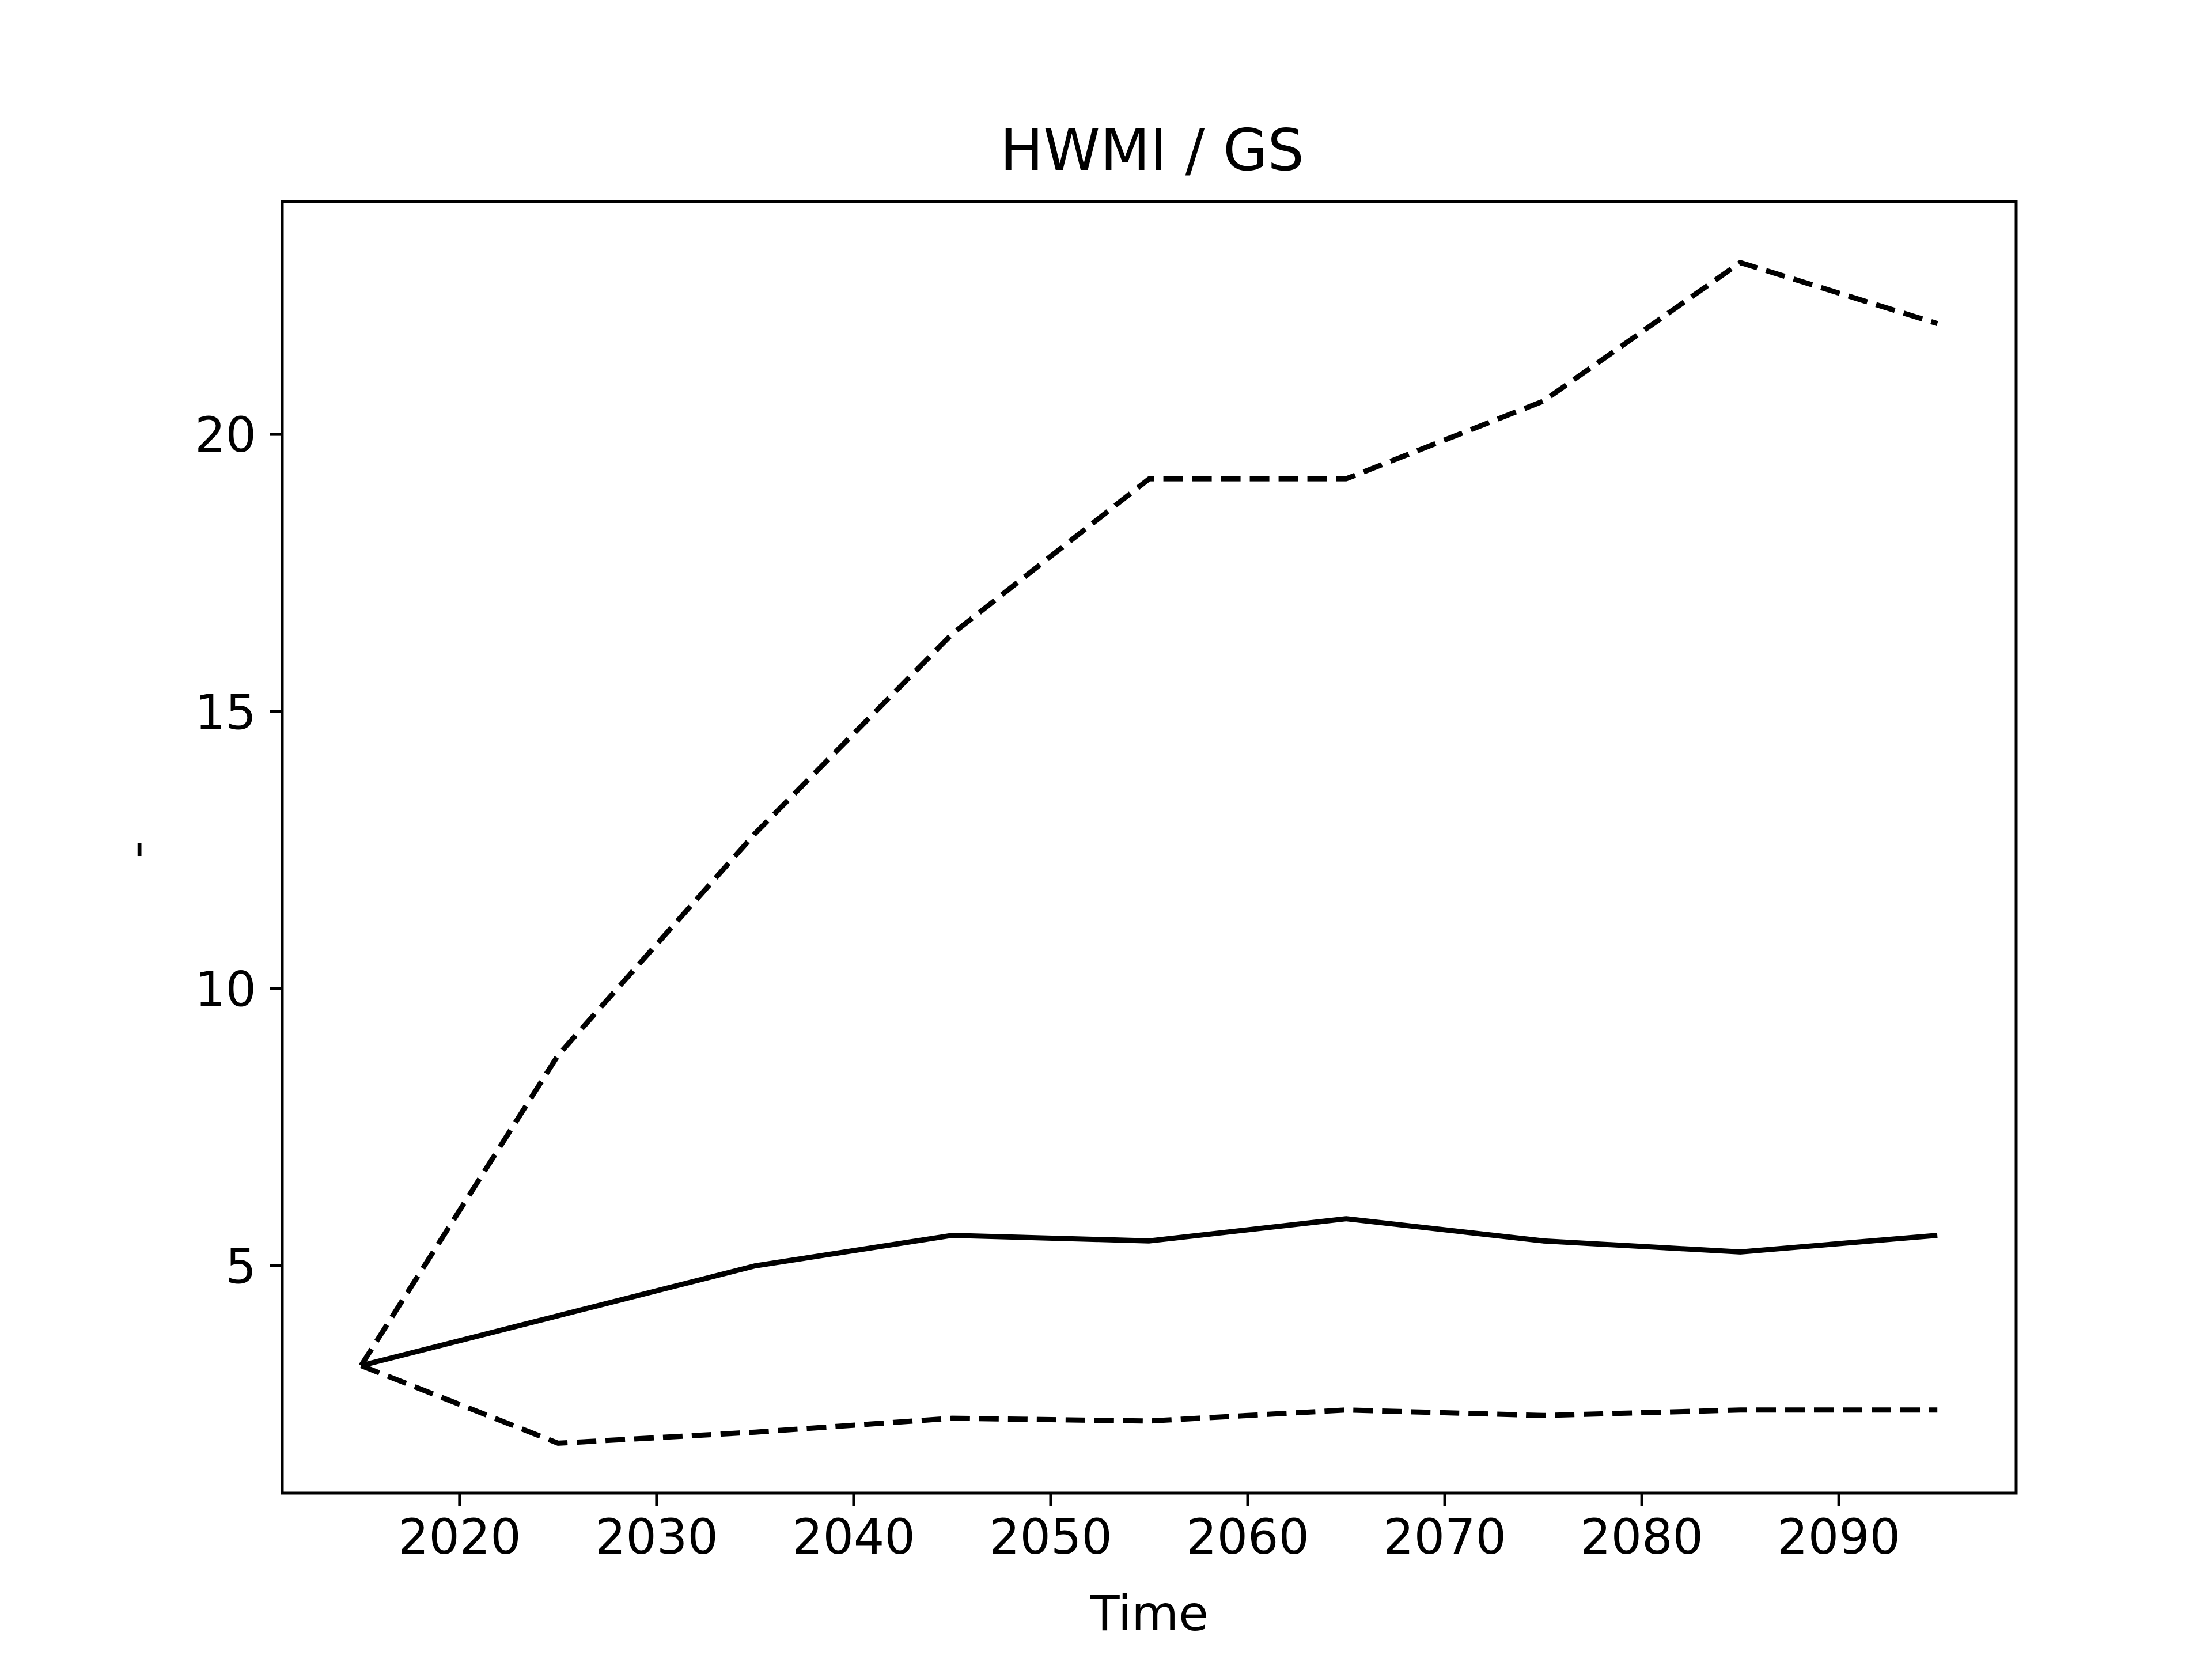 The image size is (2212, 1659). Describe the element at coordinates (1050, 1537) in the screenshot. I see `x-tick-label: 2050` at that location.